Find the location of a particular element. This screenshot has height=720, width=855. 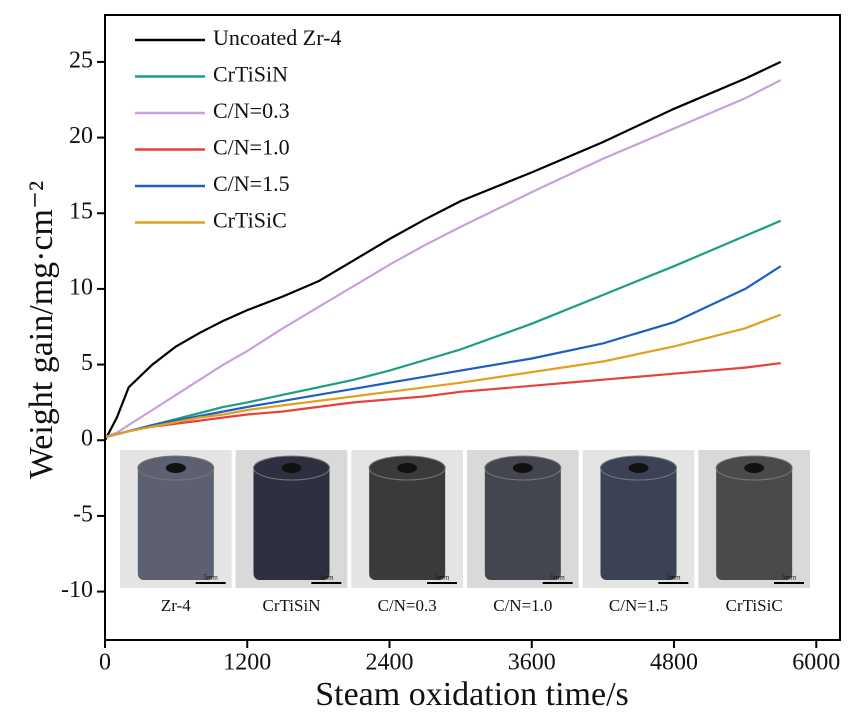

y-tick-label: 20 is located at coordinates (81, 136).